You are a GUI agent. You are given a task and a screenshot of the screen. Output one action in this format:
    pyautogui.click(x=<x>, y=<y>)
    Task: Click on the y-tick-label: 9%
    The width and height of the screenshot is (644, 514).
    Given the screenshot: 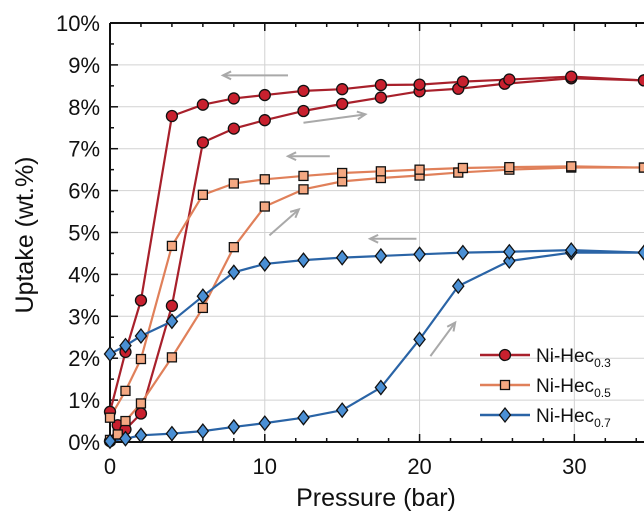 What is the action you would take?
    pyautogui.click(x=84, y=65)
    